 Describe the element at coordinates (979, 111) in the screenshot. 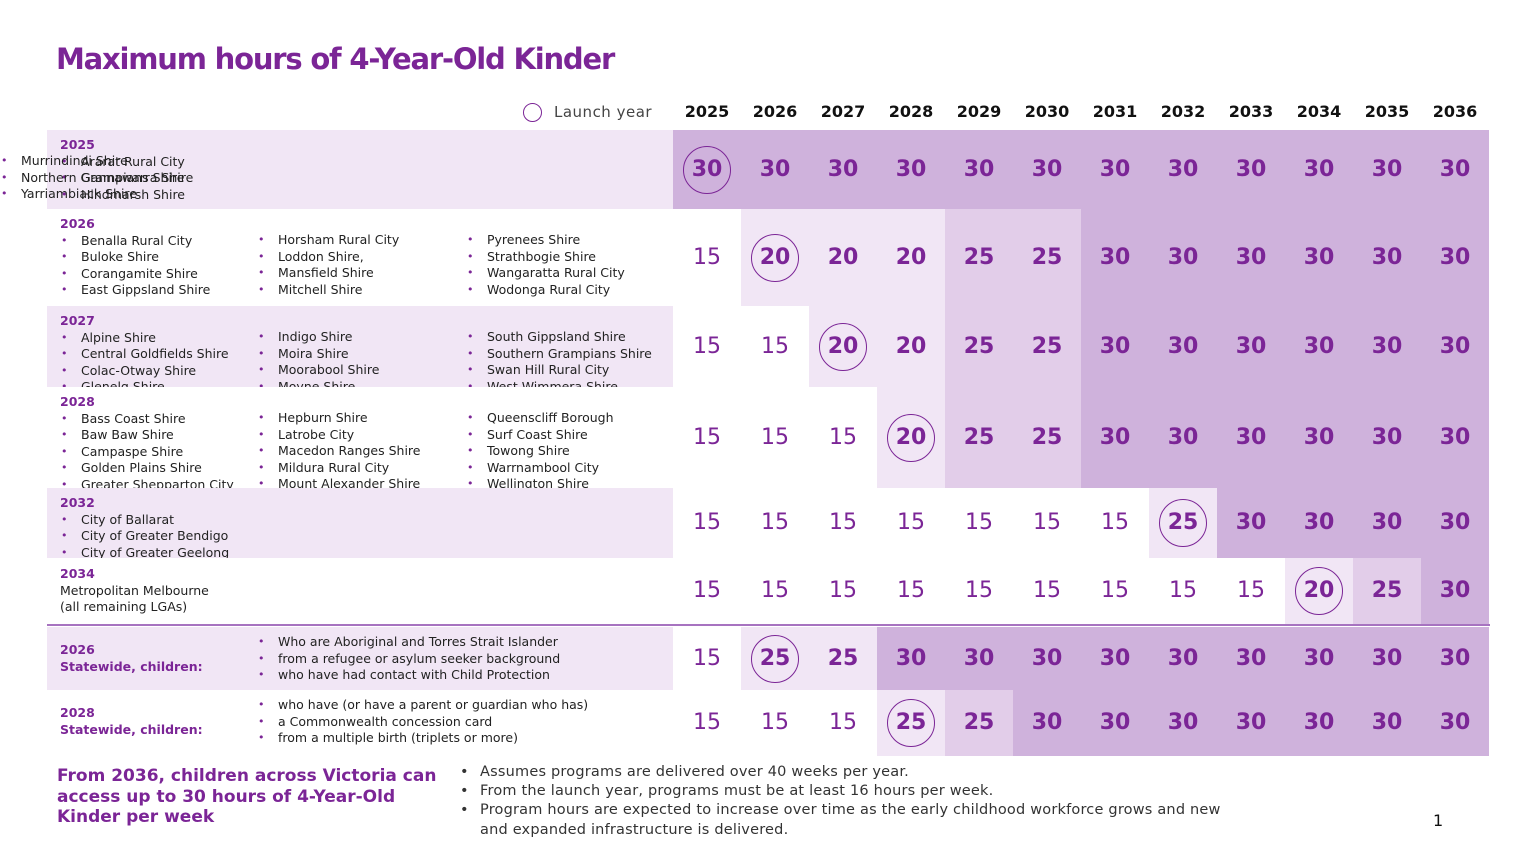

I see `year-header: 2029` at that location.